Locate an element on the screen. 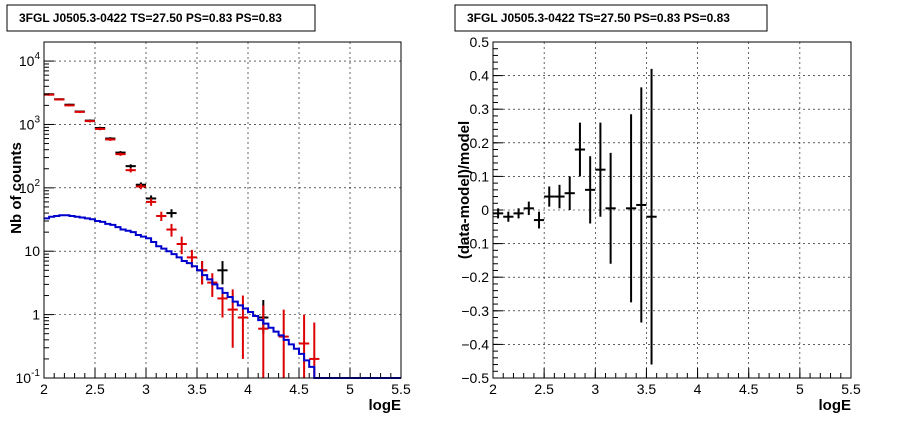 The image size is (898, 421). right-x-tick-label: 5 is located at coordinates (800, 389).